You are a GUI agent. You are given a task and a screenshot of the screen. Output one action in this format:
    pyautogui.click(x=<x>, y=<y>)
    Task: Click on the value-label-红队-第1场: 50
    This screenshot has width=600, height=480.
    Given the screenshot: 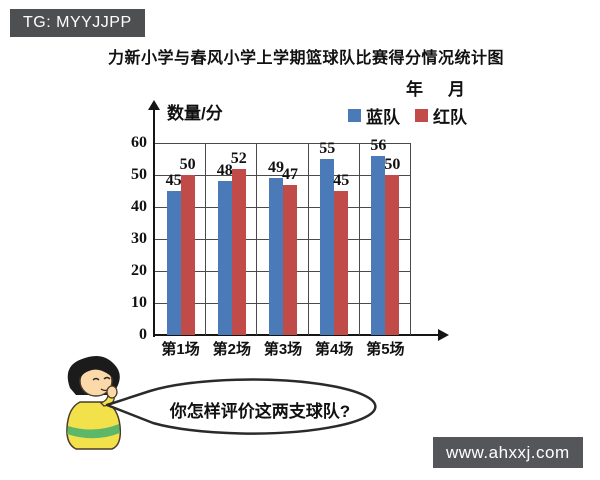 What is the action you would take?
    pyautogui.click(x=187, y=164)
    